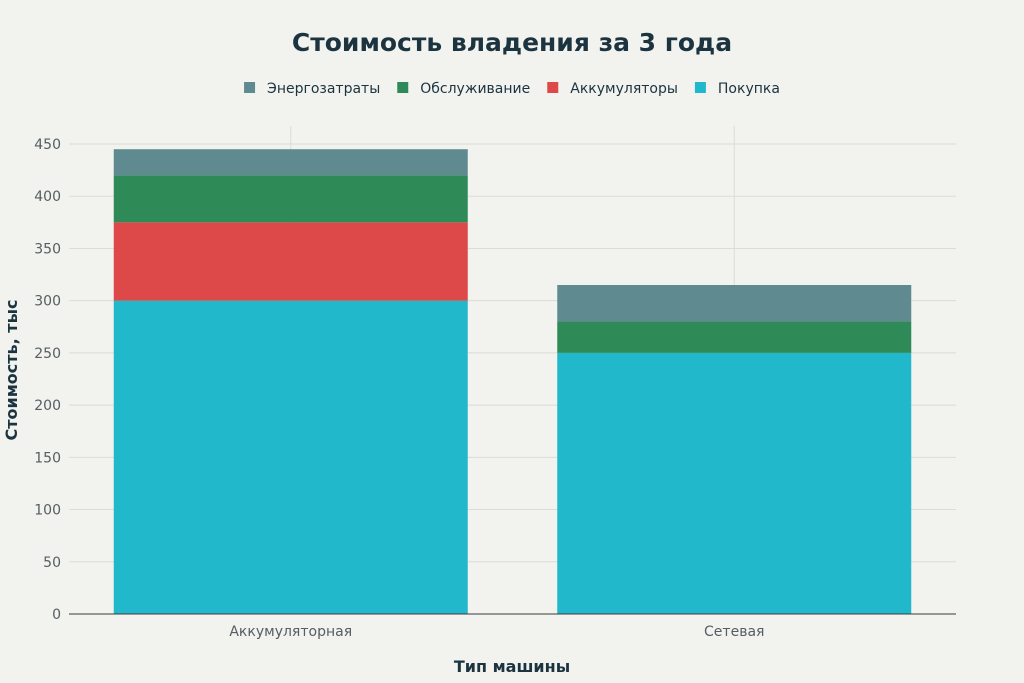 Image resolution: width=1024 pixels, height=683 pixels. I want to click on y-tick-label: 50, so click(52, 563).